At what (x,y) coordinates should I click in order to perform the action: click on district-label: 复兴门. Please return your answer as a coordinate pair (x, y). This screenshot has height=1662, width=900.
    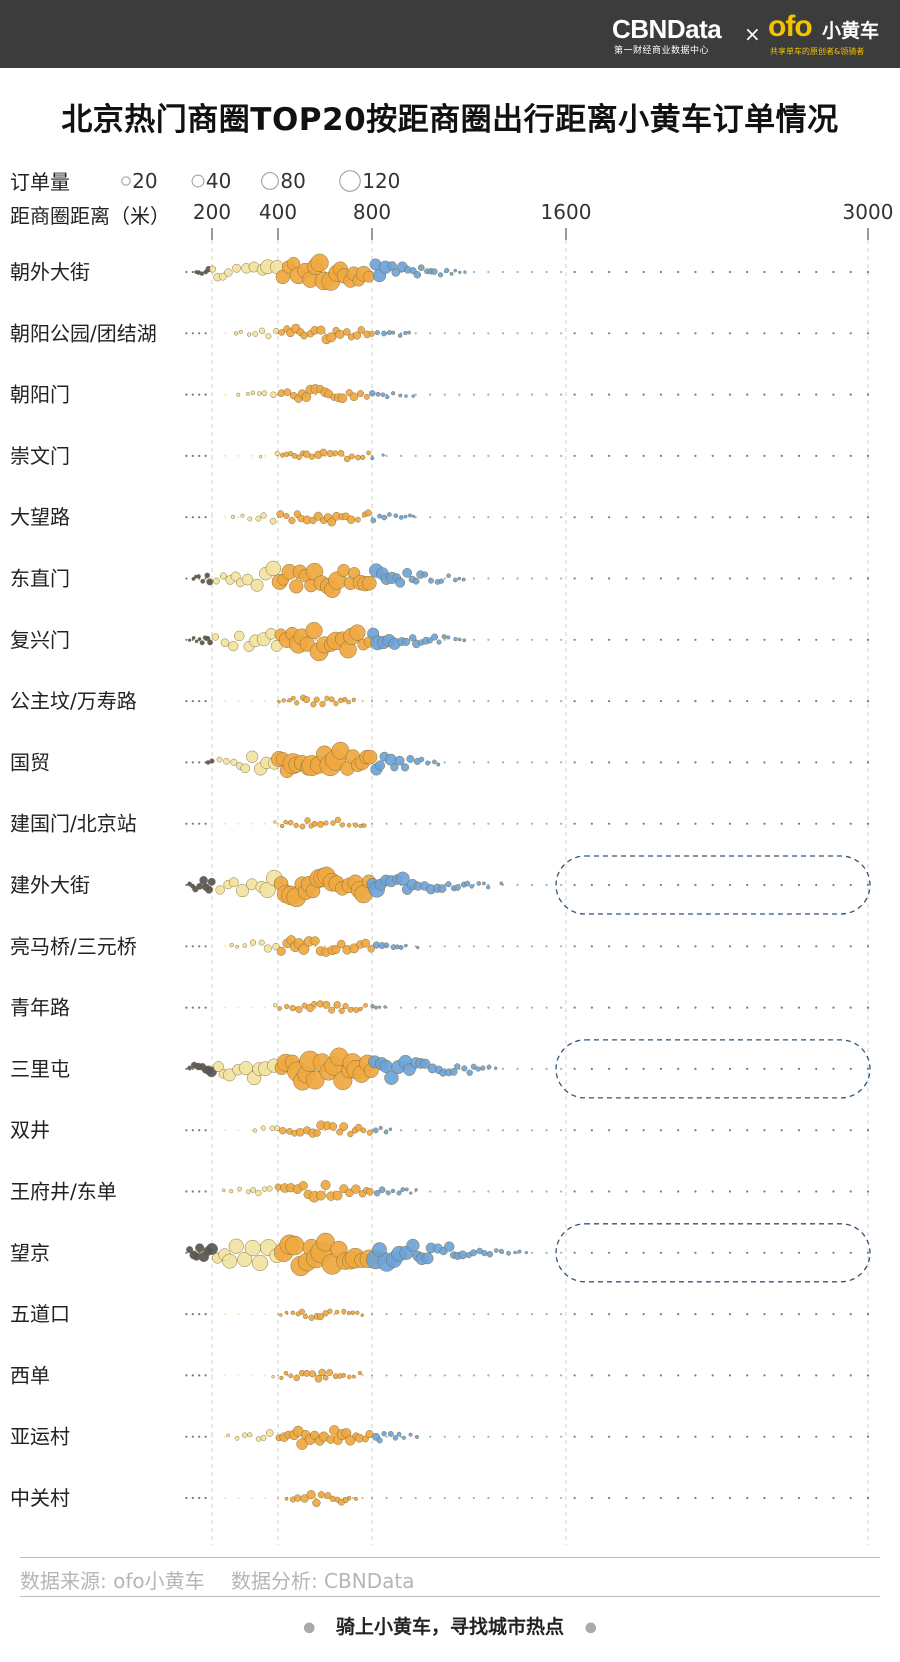
    Looking at the image, I should click on (40, 640).